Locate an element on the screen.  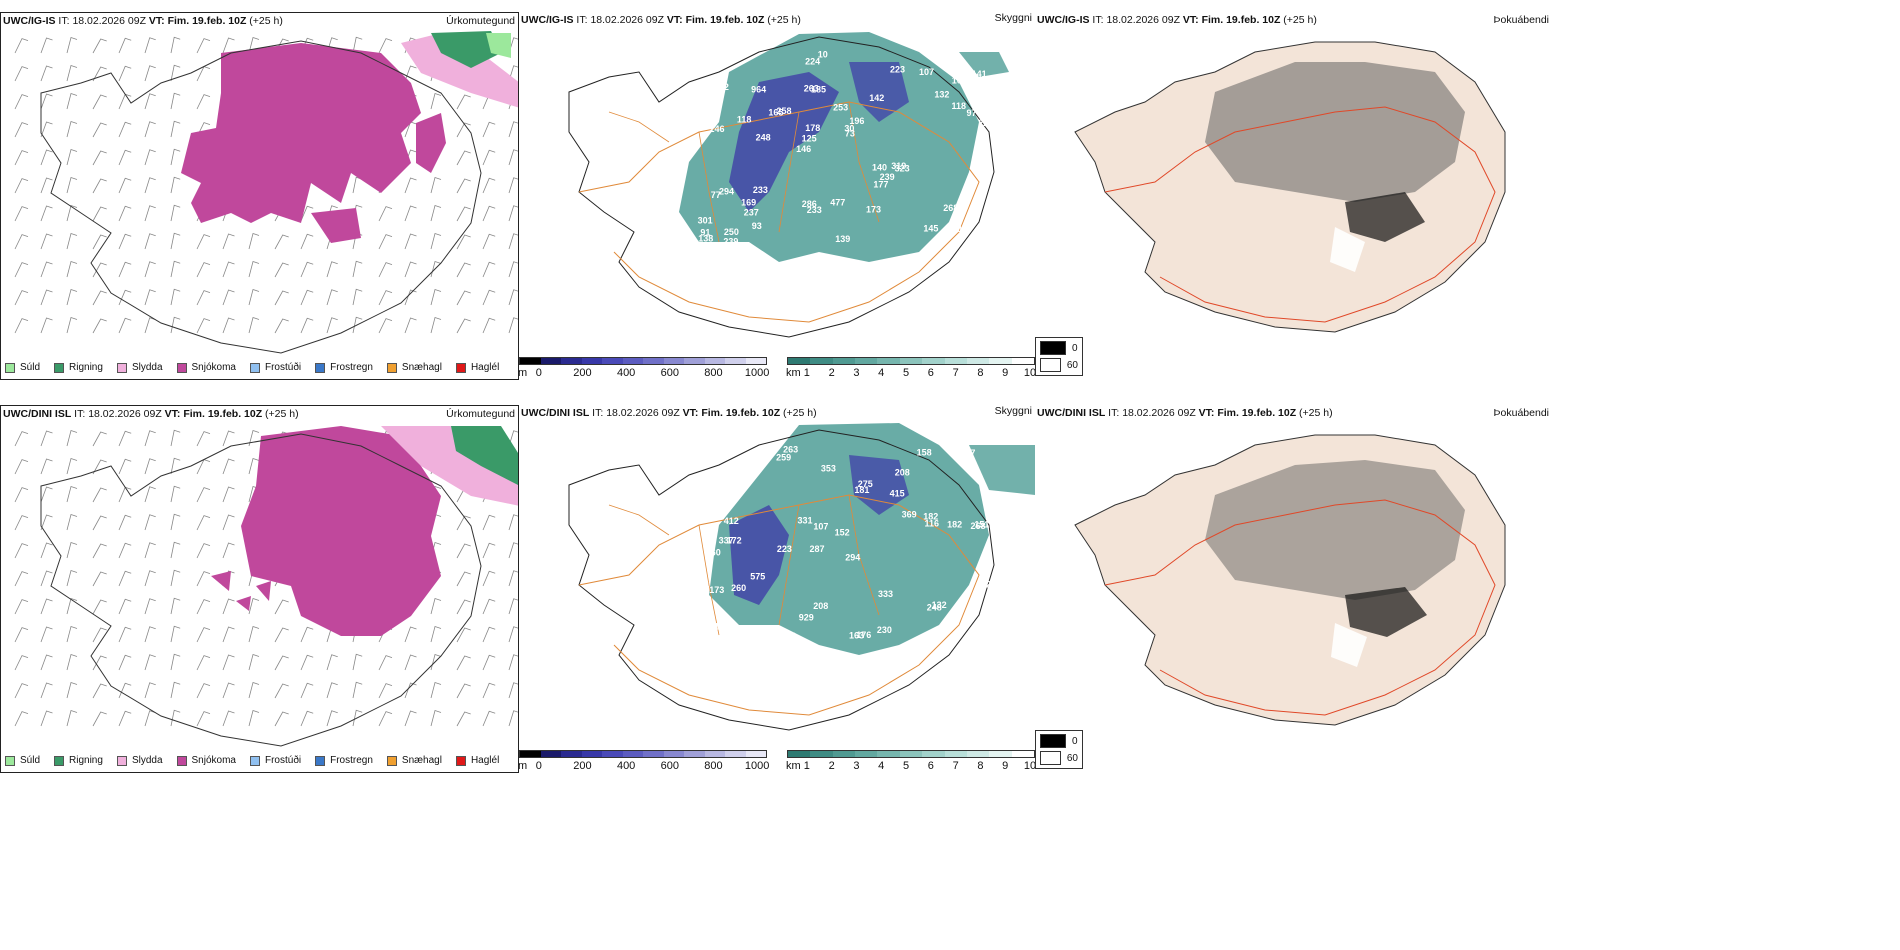
it-value: 18.02.2026 09Z is located at coordinates (125, 414).